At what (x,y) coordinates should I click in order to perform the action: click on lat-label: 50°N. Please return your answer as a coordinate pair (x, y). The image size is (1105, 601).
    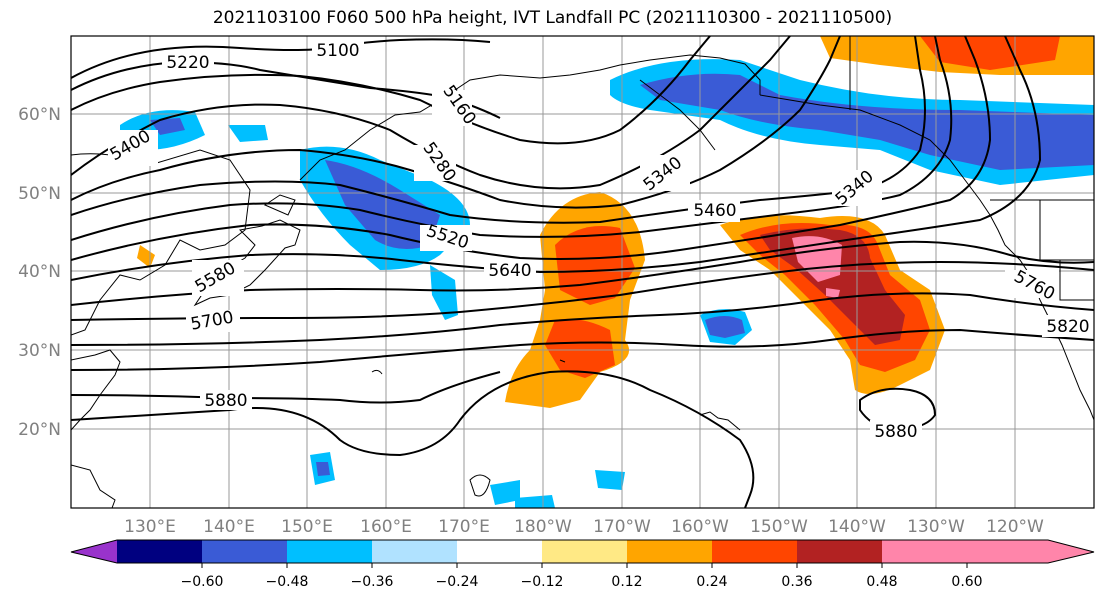
    Looking at the image, I should click on (39, 194).